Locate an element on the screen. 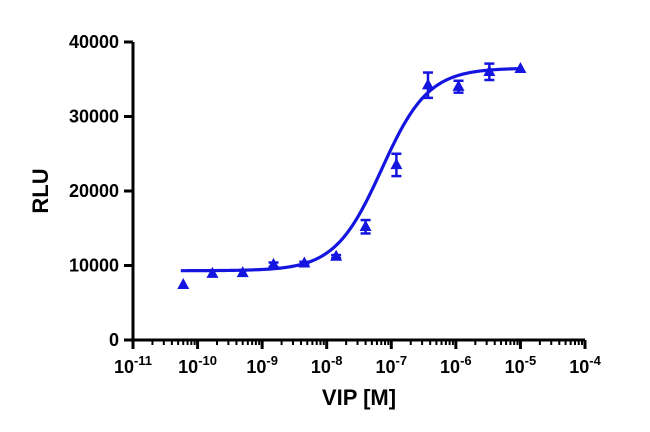  x-tick-label: 10⁻¹¹ is located at coordinates (133, 365).